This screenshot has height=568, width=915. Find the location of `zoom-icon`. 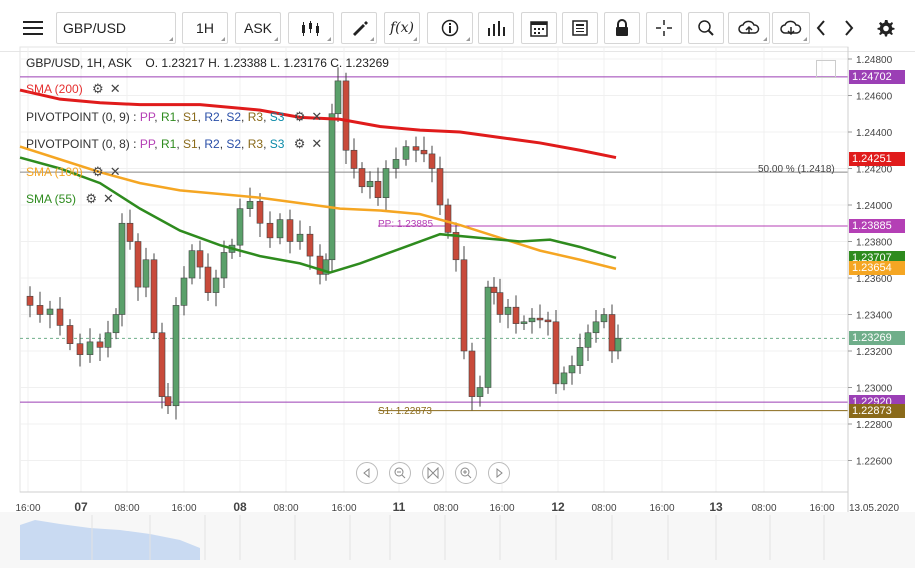

zoom-icon is located at coordinates (706, 28).